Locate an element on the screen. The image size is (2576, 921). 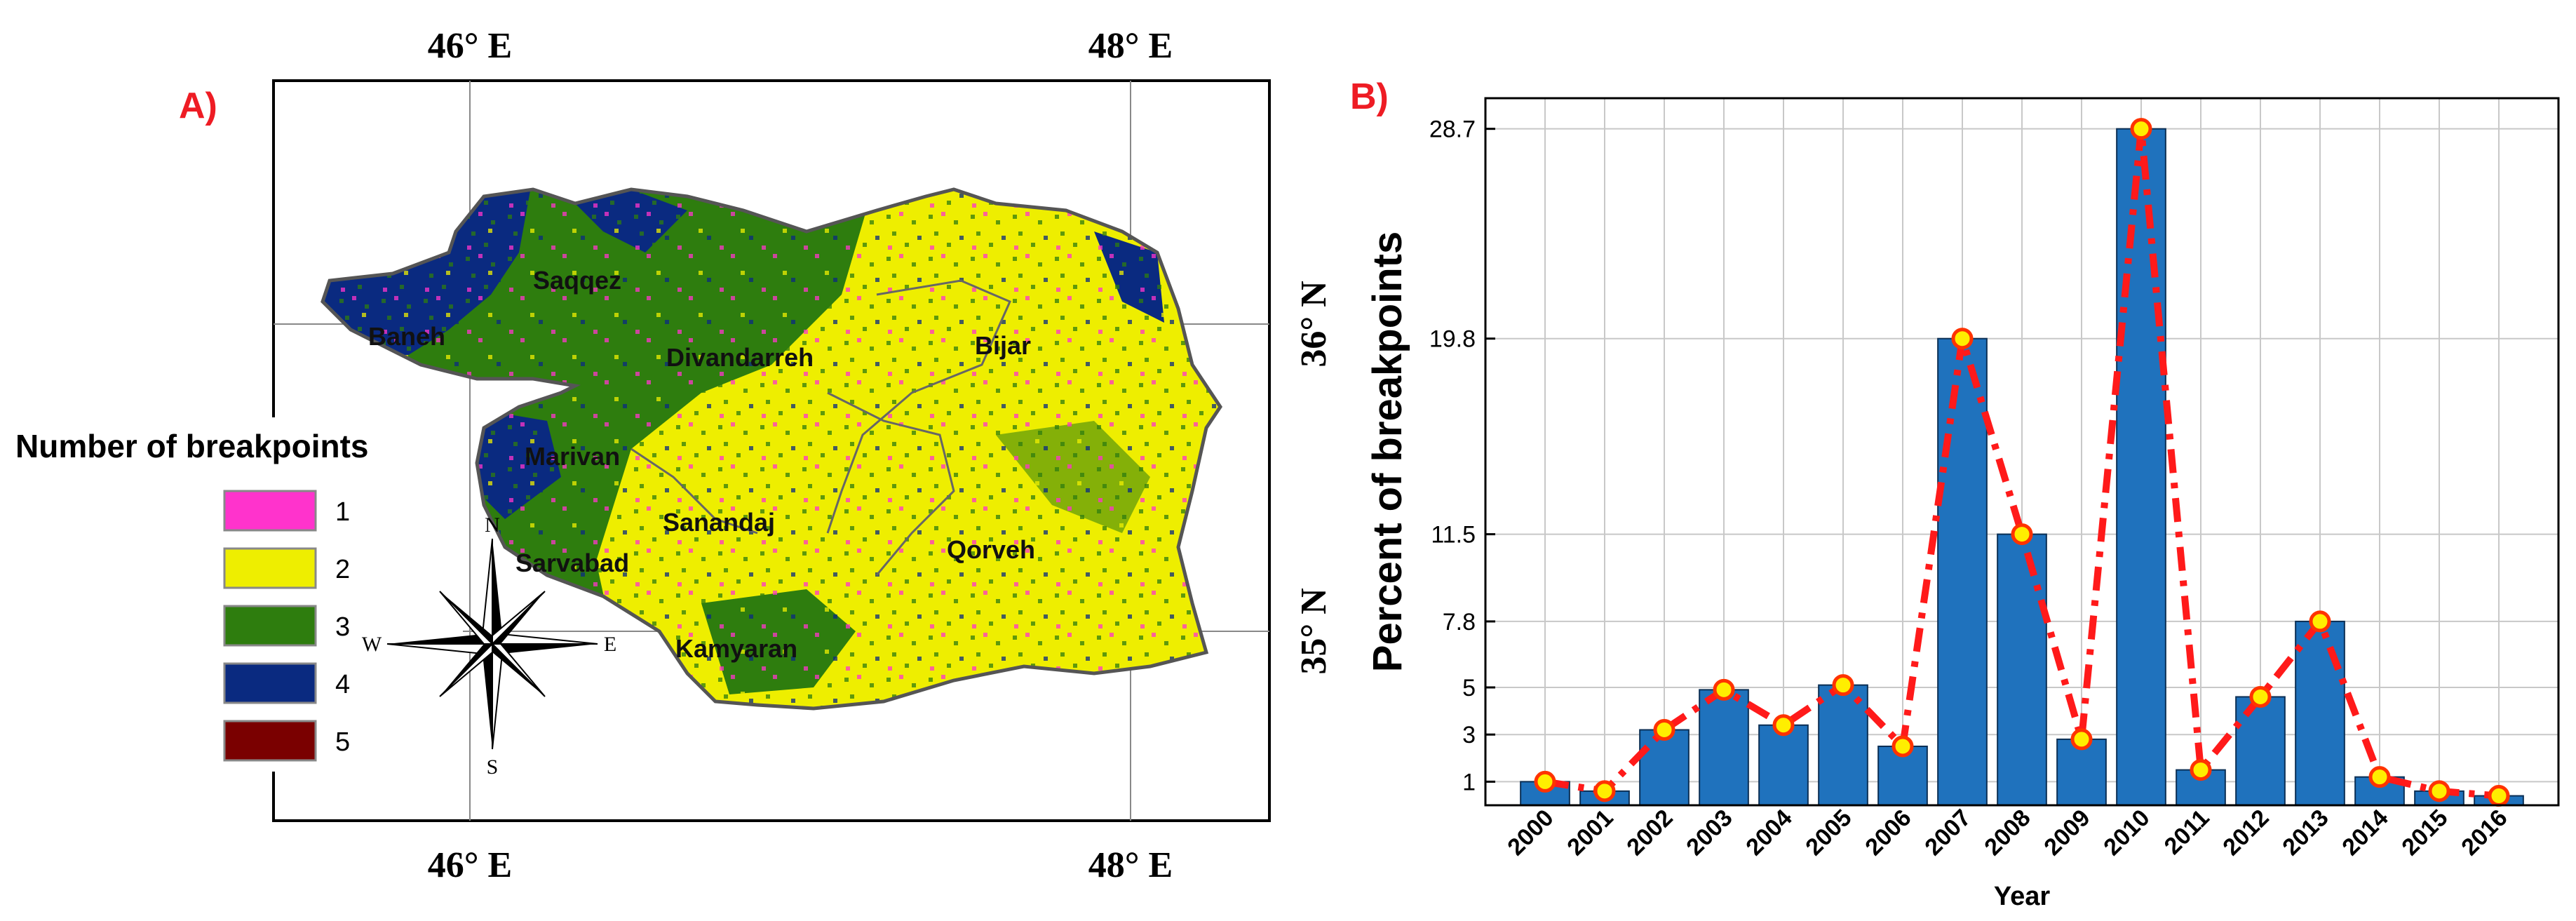
x-tick-label: 2000 is located at coordinates (1530, 833).